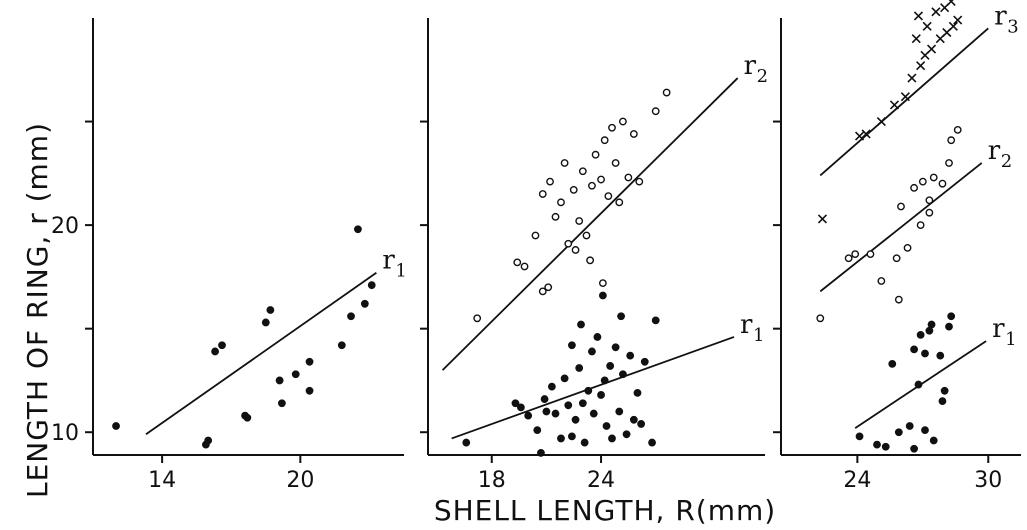 Image resolution: width=1027 pixels, height=530 pixels. What do you see at coordinates (300, 480) in the screenshot?
I see `x-tick-label: 20` at bounding box center [300, 480].